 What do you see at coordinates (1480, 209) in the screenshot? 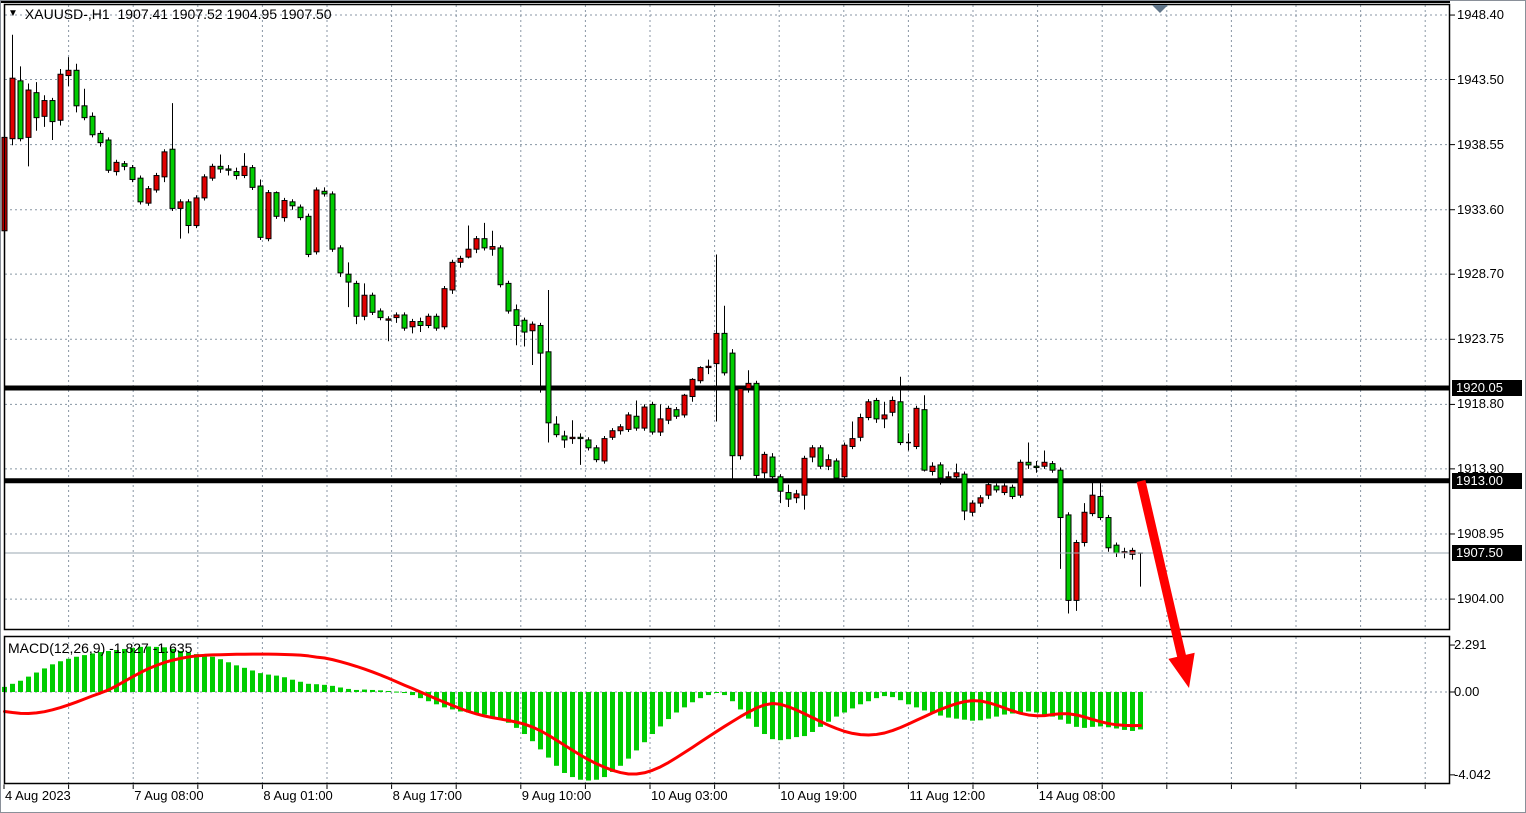
I see `price-axis-label: 1933.60` at bounding box center [1480, 209].